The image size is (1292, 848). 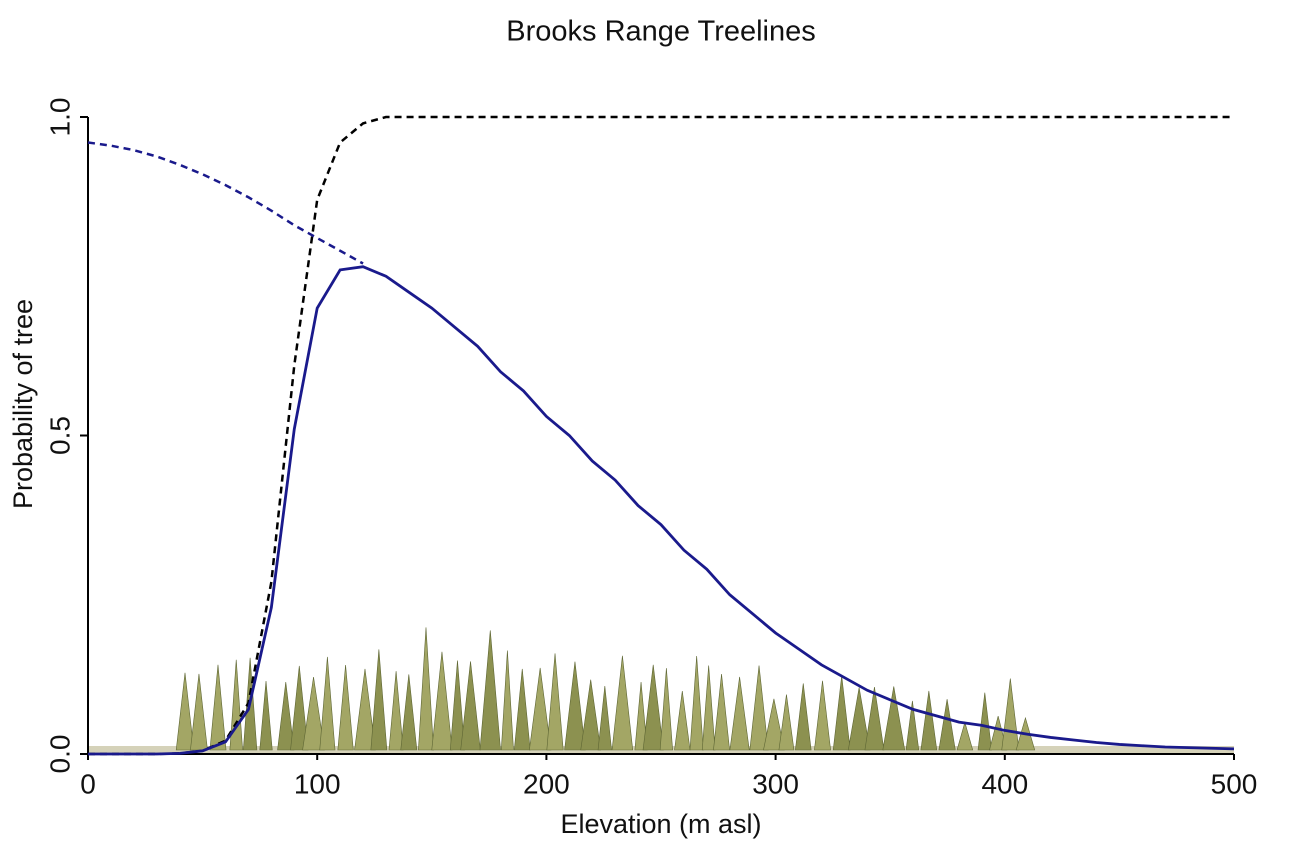 What do you see at coordinates (59, 754) in the screenshot?
I see `y-tick-label: 0.0` at bounding box center [59, 754].